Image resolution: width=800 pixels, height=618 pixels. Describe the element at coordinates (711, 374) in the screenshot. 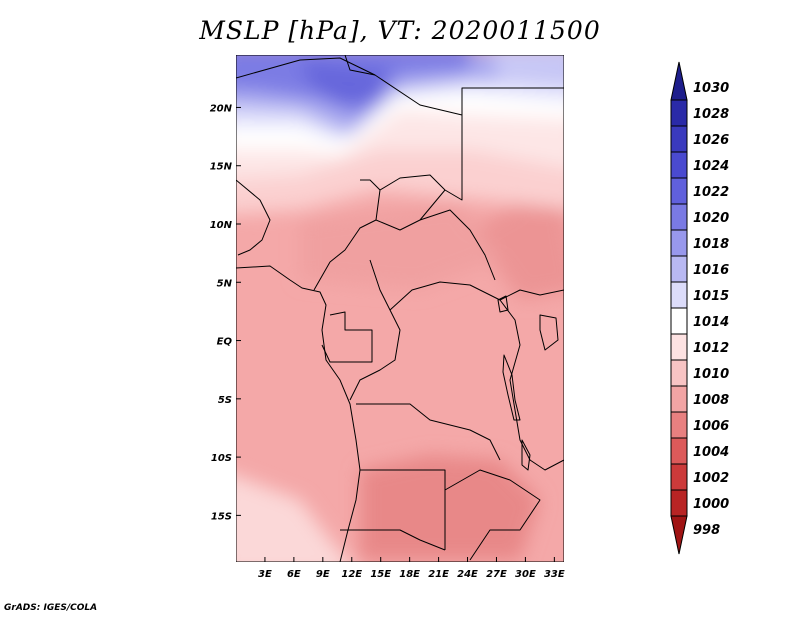

I see `colorbar-label: 1010` at that location.